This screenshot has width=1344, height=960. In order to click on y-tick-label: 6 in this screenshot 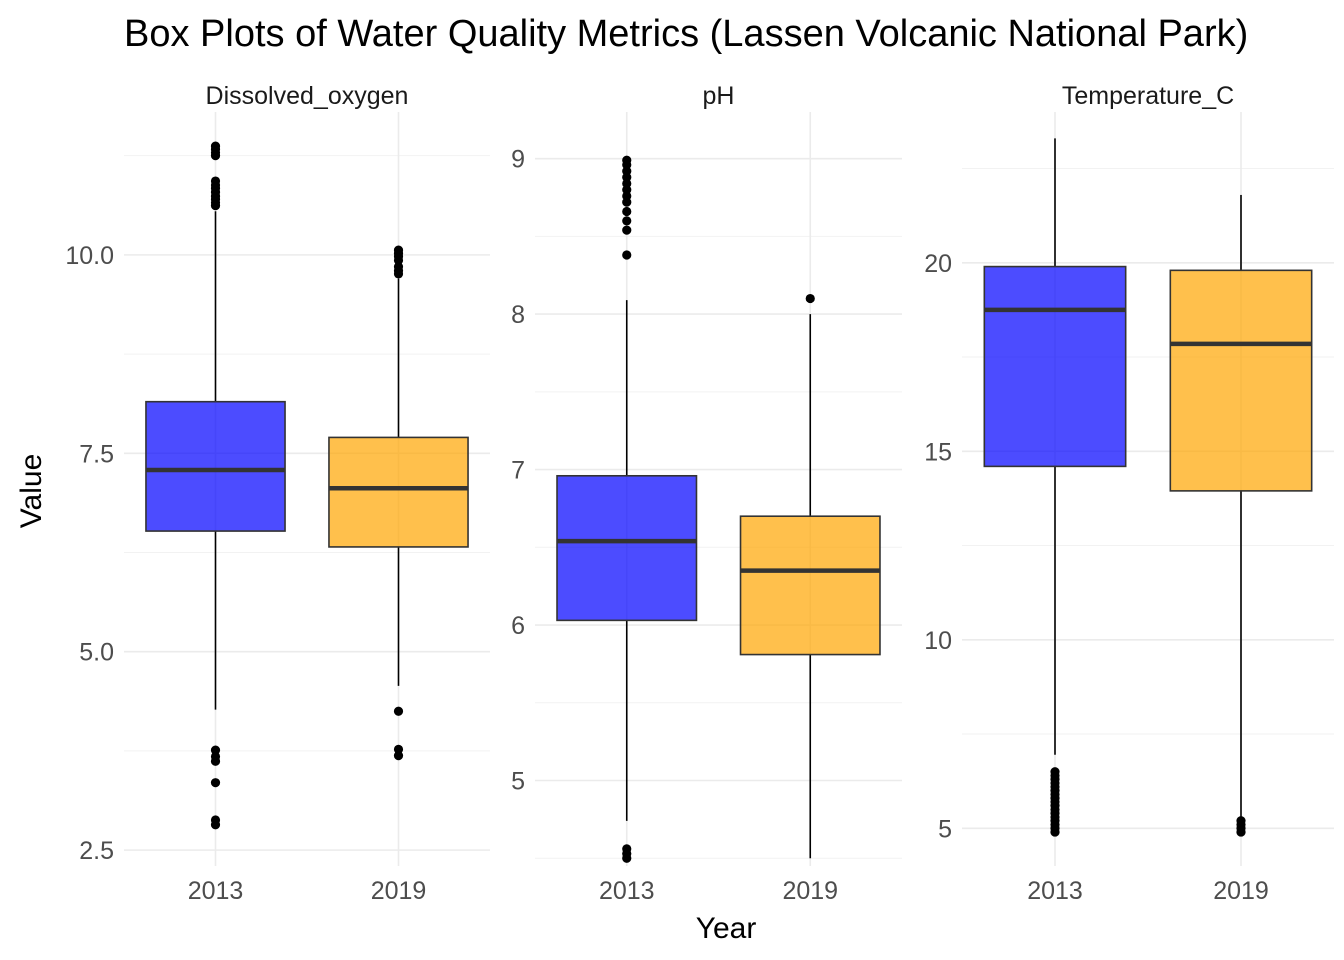, I will do `click(518, 626)`.